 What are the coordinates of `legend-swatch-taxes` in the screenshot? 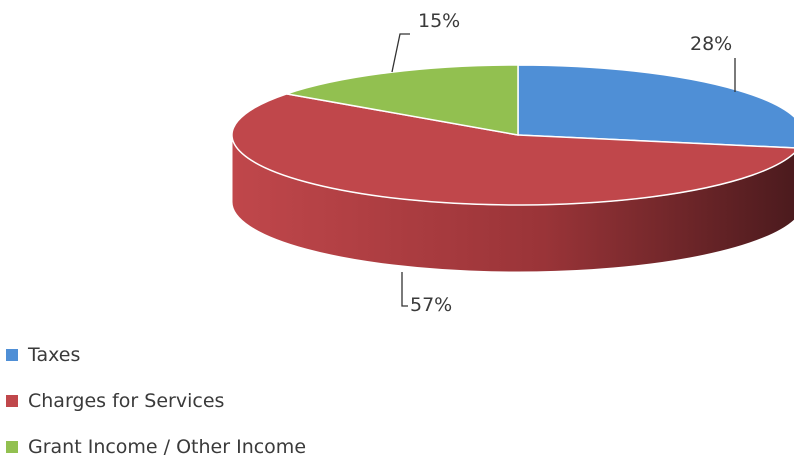 It's located at (12, 355).